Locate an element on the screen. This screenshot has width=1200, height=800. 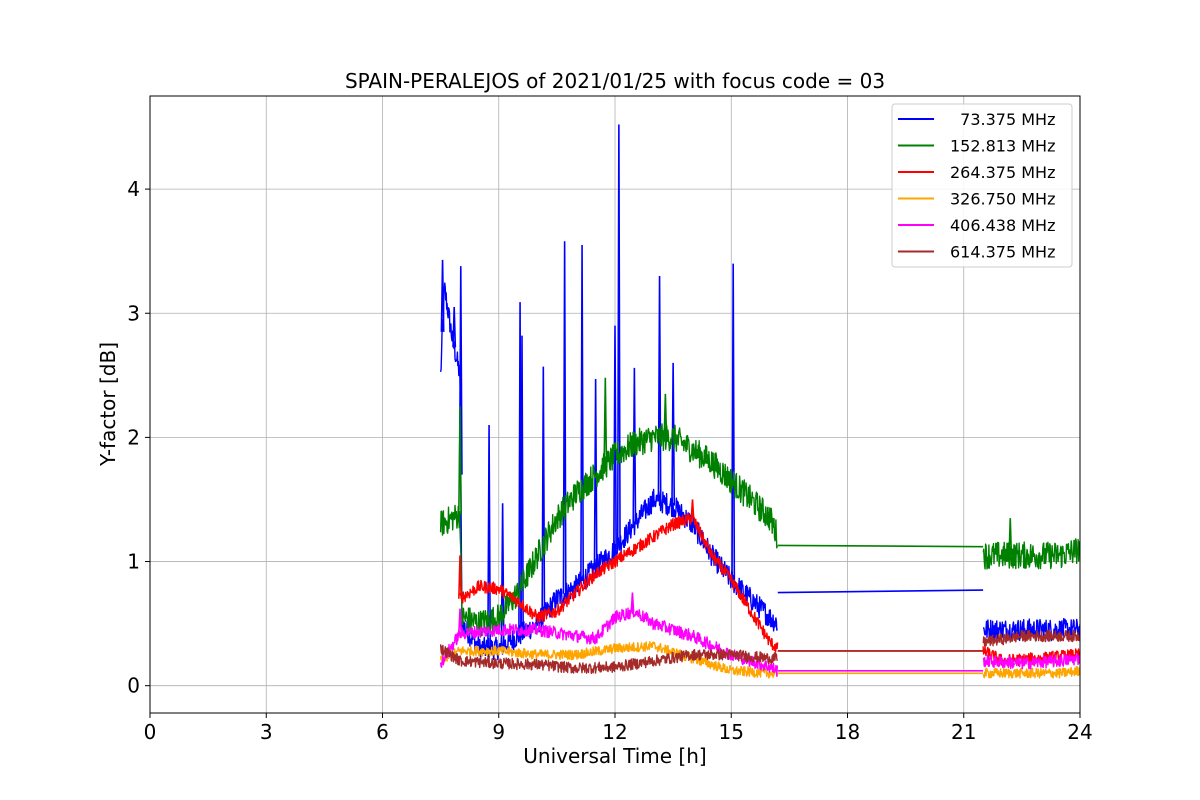
x-tick-label: 3 is located at coordinates (266, 732).